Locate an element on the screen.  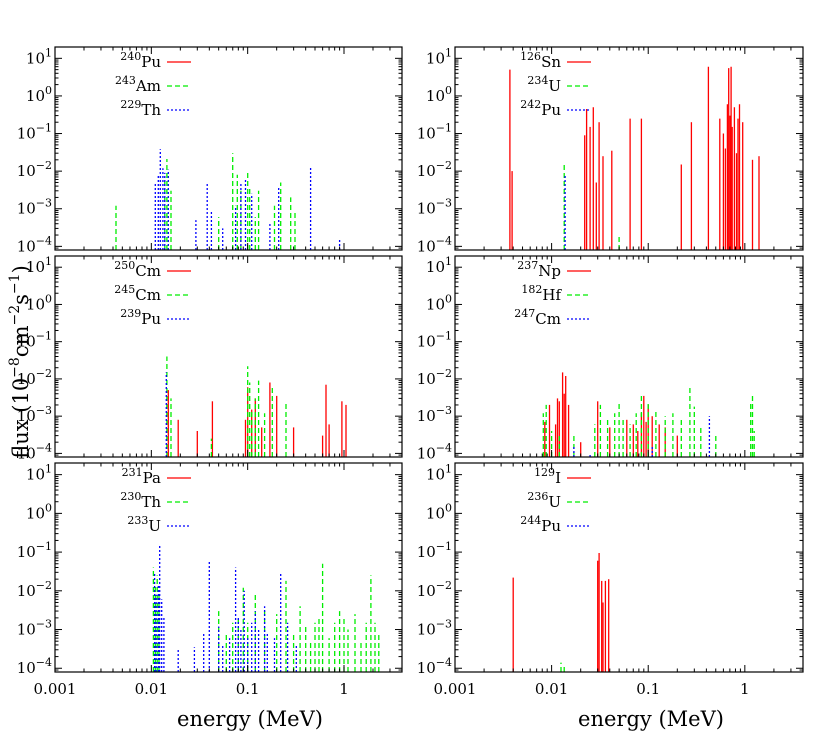
legend-label-244Pu: 244Pu is located at coordinates (540, 524).